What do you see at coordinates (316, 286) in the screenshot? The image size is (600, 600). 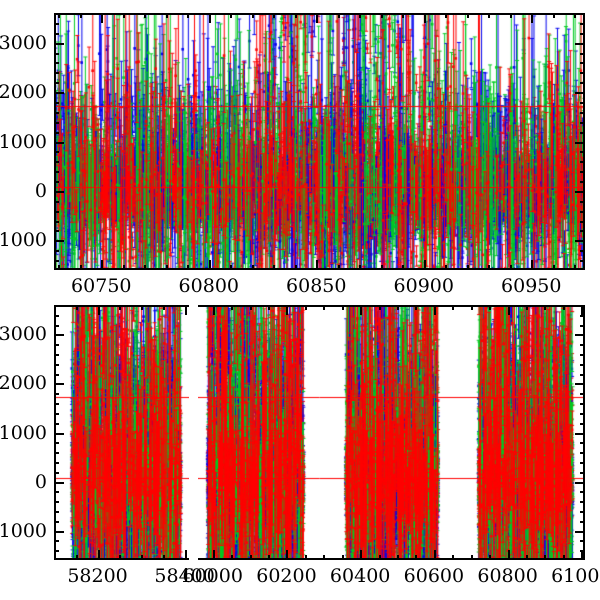 I see `x-tick-label: 60850` at bounding box center [316, 286].